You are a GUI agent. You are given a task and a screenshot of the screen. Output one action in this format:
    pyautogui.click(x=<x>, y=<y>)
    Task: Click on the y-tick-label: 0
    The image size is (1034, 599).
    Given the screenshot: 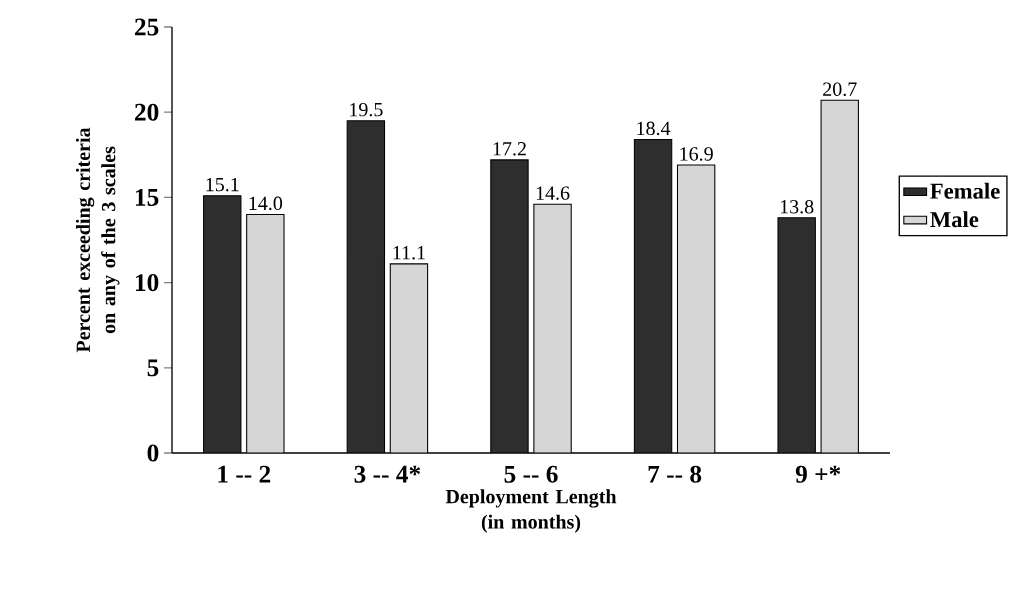 What is the action you would take?
    pyautogui.click(x=153, y=453)
    